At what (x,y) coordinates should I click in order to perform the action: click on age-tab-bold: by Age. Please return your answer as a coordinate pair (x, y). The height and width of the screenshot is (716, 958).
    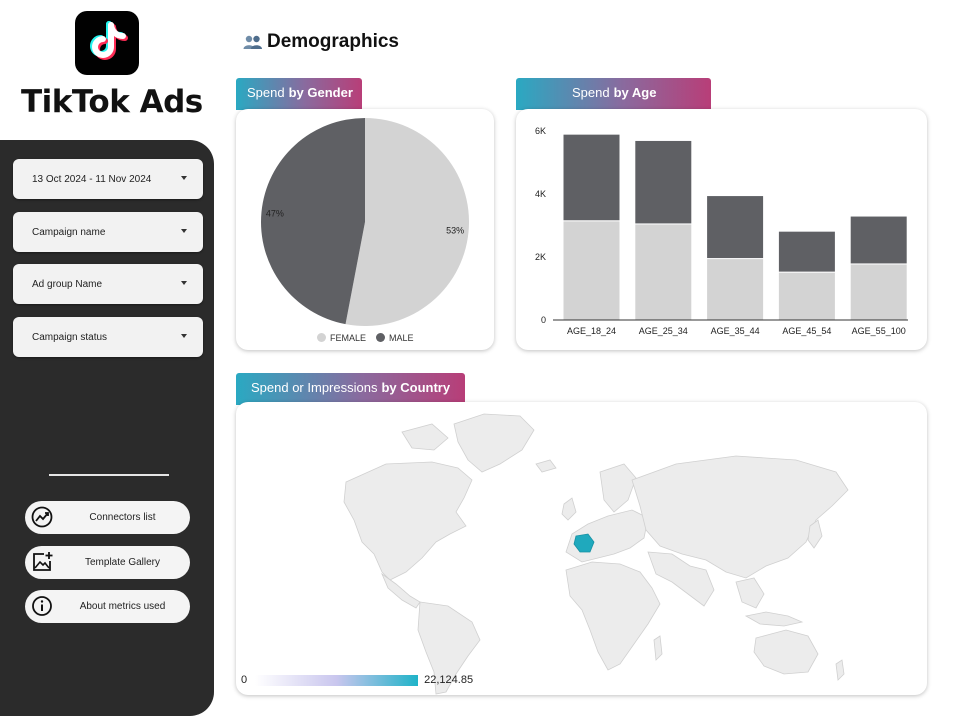
    Looking at the image, I should click on (635, 92).